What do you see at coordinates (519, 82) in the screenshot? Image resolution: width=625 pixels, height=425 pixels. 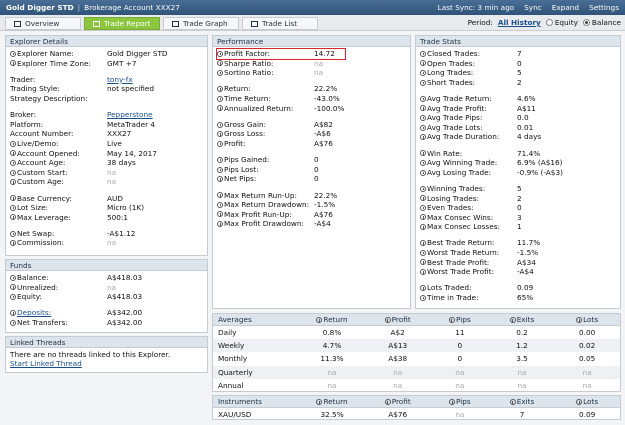 I see `stat-value: 2` at bounding box center [519, 82].